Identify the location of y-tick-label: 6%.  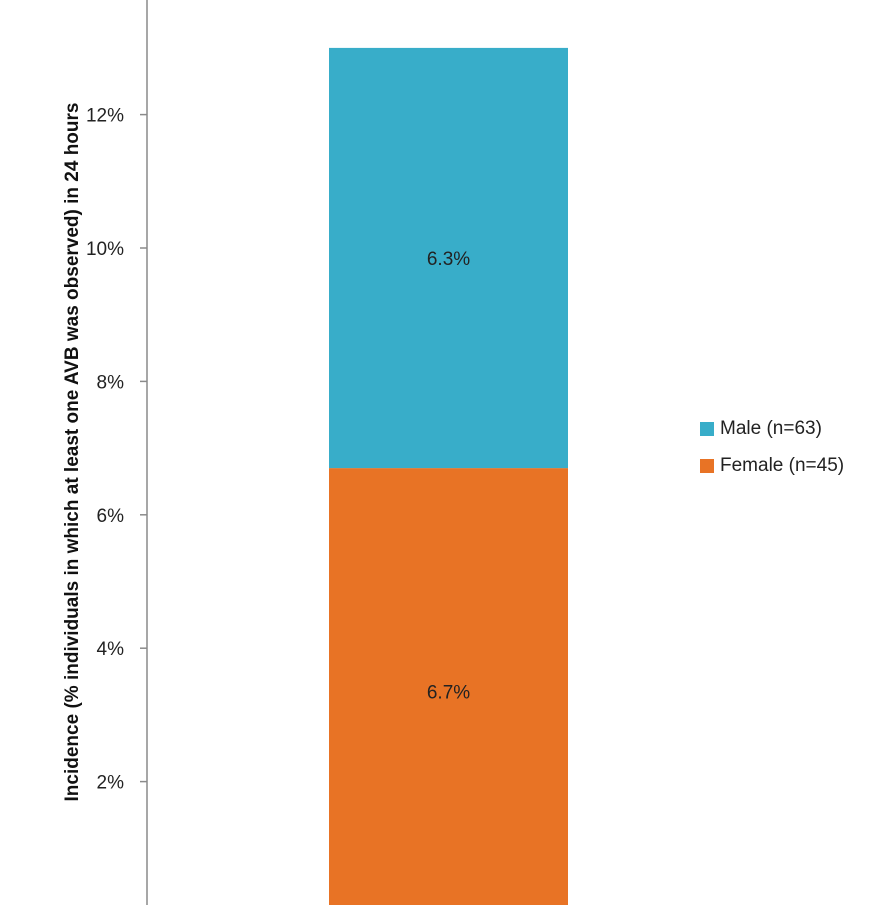
(111, 516).